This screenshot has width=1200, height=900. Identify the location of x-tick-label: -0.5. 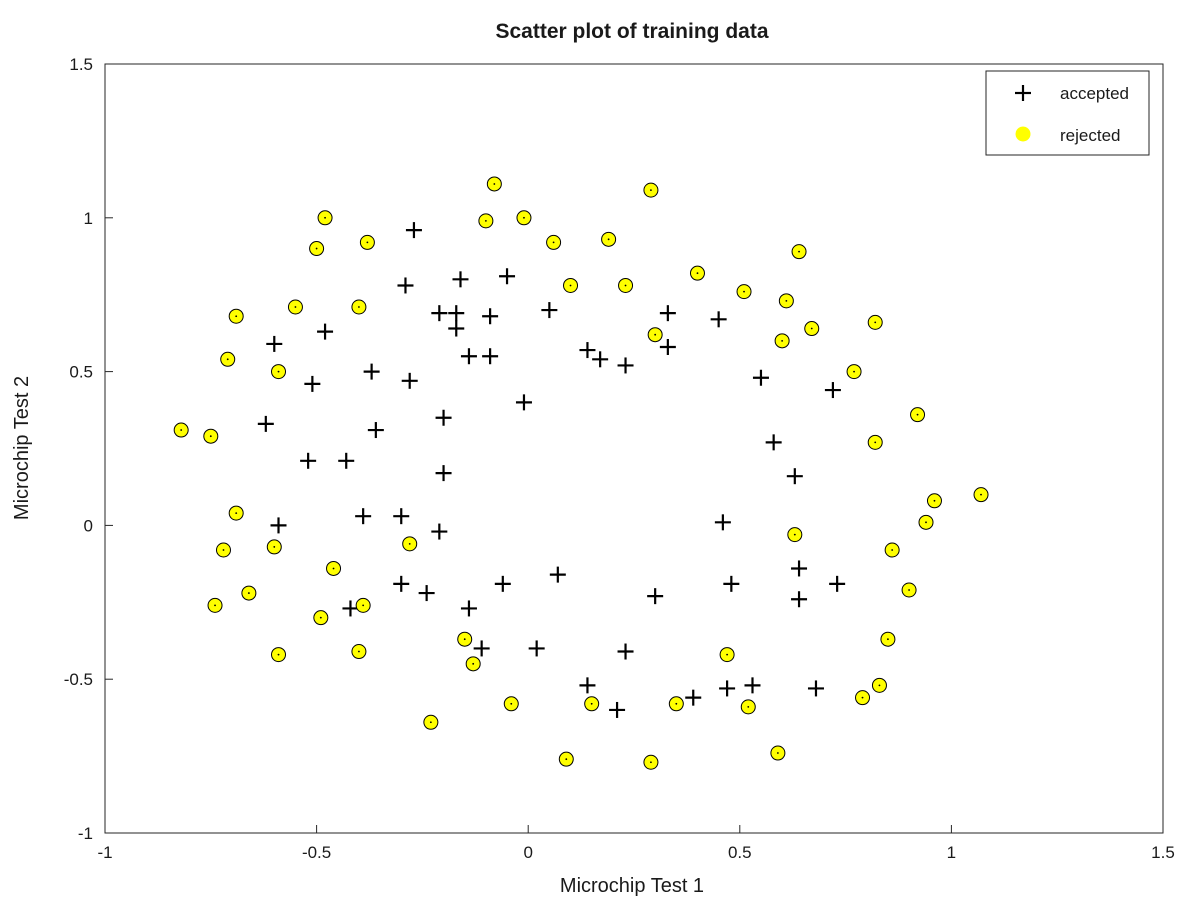
(316, 852).